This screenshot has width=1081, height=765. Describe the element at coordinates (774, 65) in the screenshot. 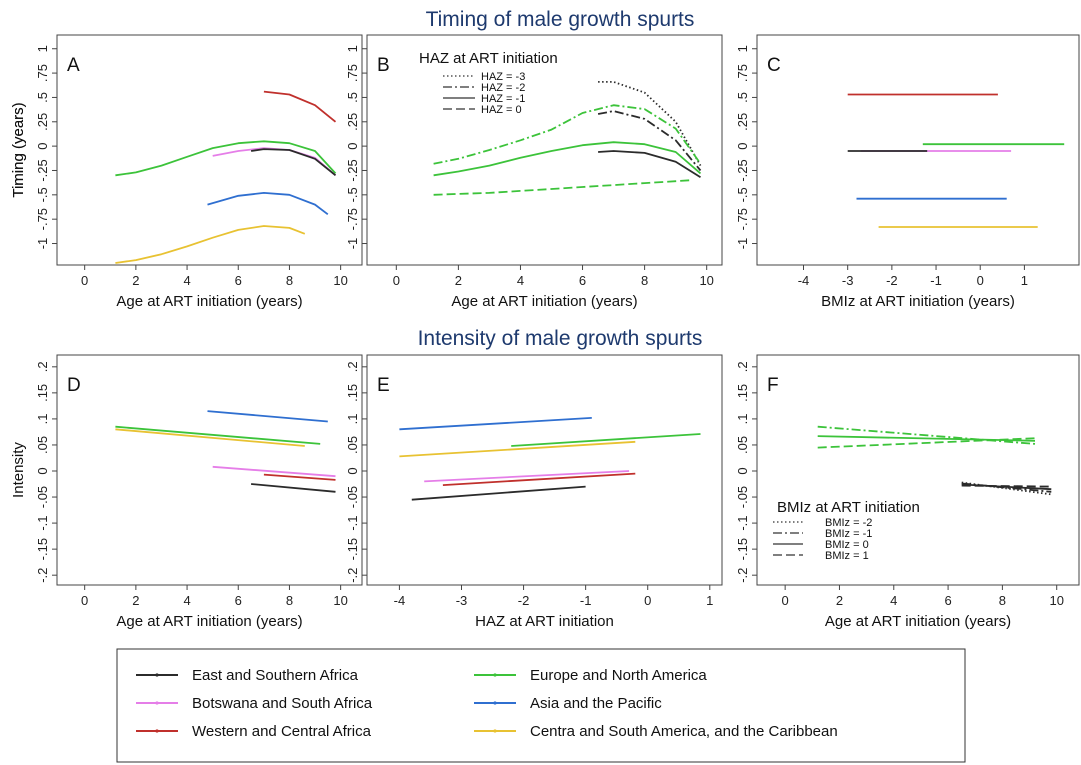

I see `panel-c-letter: C` at that location.